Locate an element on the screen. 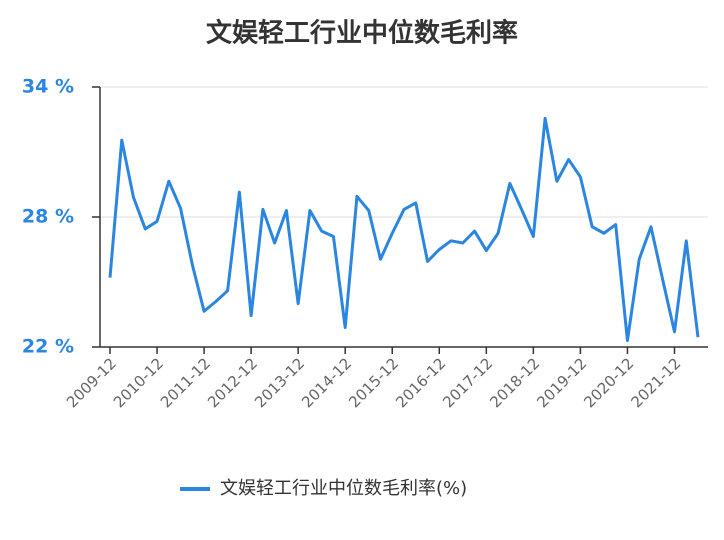 This screenshot has height=540, width=724. x-tick-label: 2017-12 is located at coordinates (467, 382).